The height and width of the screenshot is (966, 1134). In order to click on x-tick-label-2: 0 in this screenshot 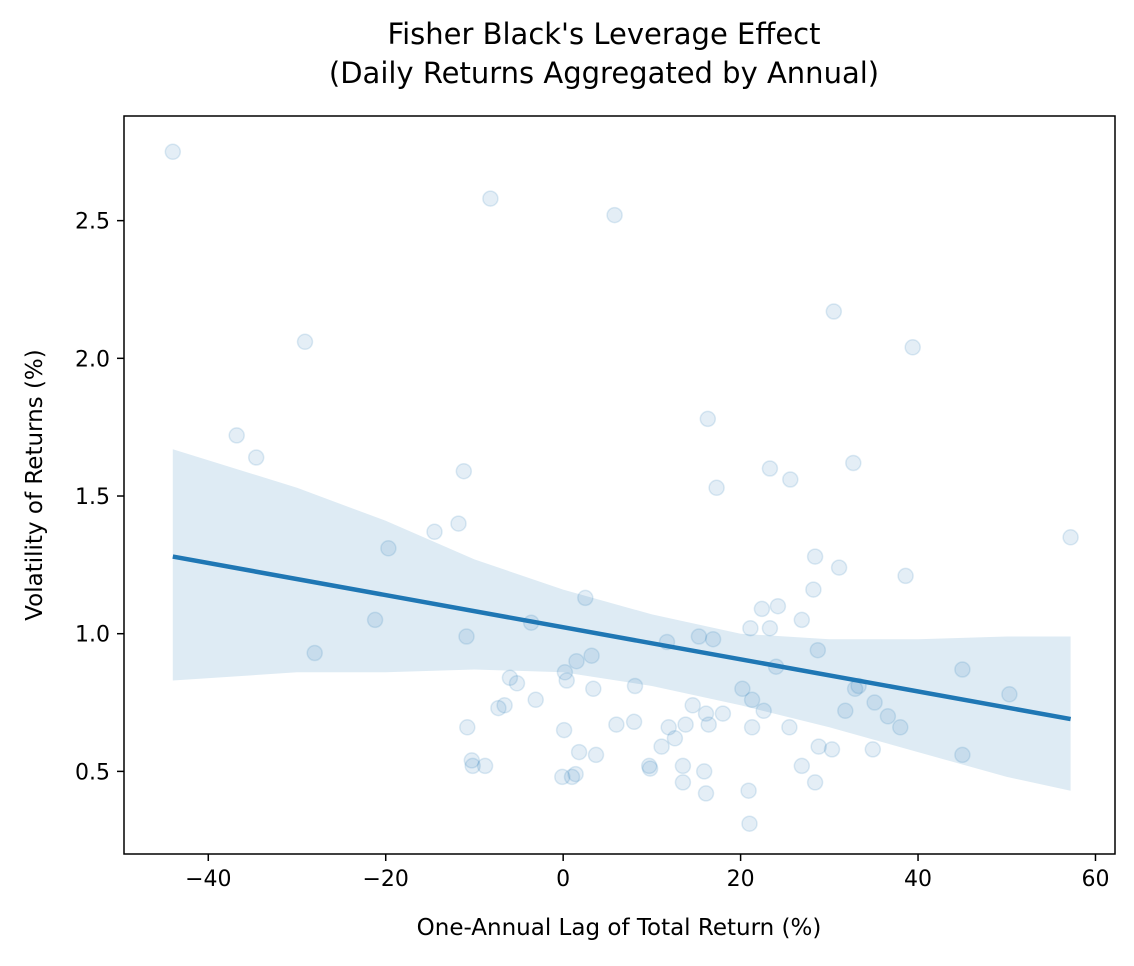, I will do `click(563, 879)`.